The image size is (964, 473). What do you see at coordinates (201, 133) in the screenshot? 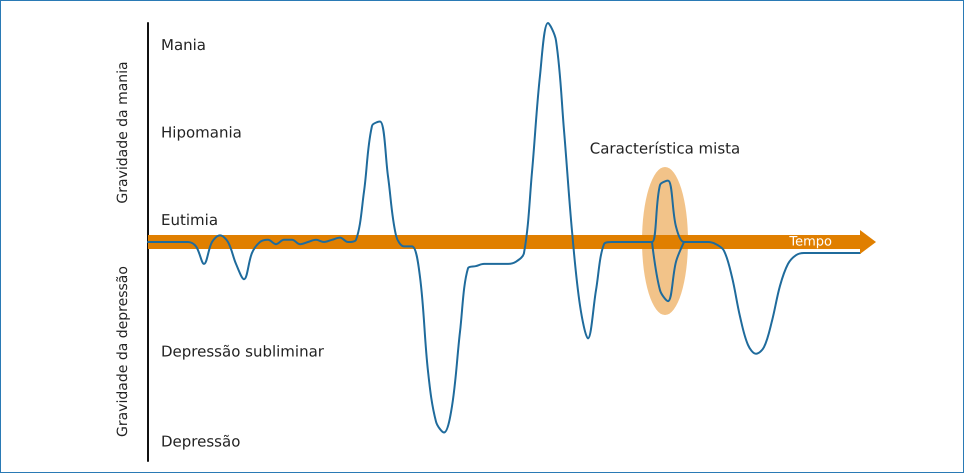
I see `annotation: Hipomania` at bounding box center [201, 133].